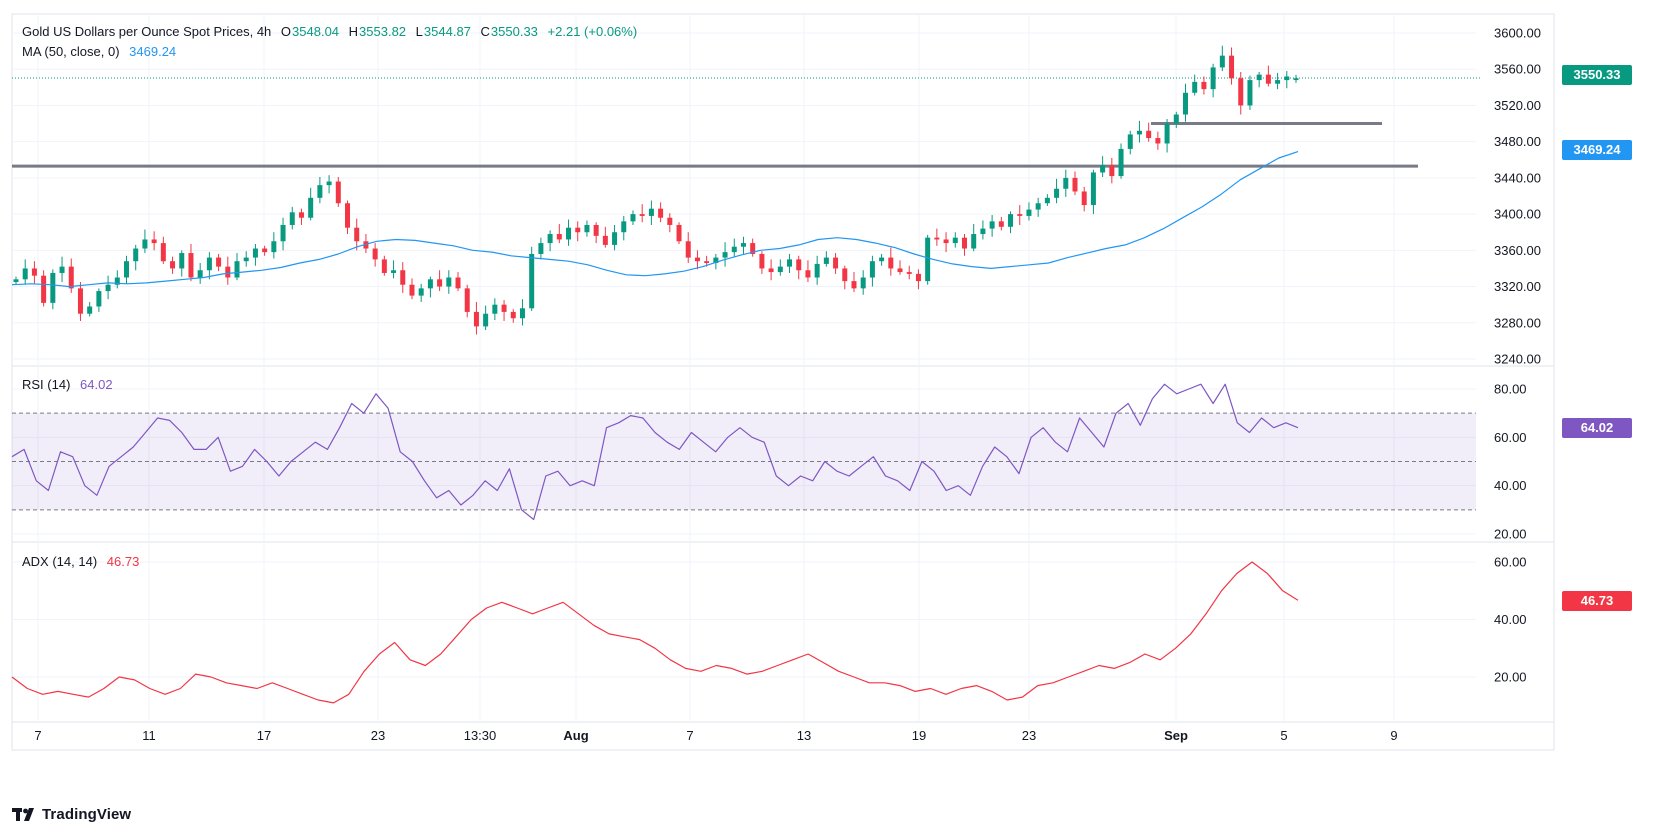 The height and width of the screenshot is (838, 1656). Describe the element at coordinates (919, 735) in the screenshot. I see `time-axis-label: 19` at that location.